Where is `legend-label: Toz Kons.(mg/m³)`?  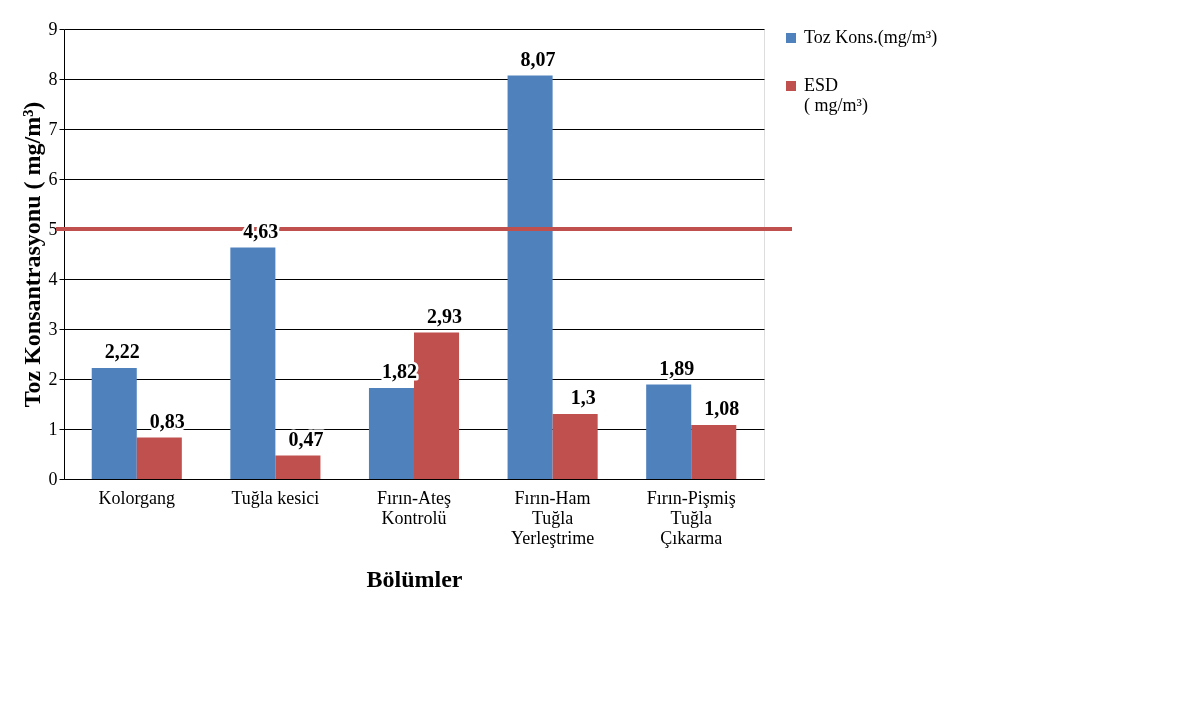 legend-label: Toz Kons.(mg/m³) is located at coordinates (871, 37).